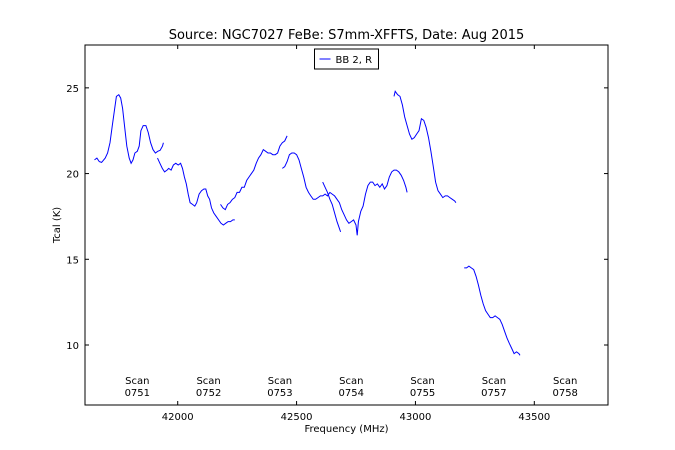 This screenshot has width=675, height=450. I want to click on x-tick-label: 43500, so click(534, 417).